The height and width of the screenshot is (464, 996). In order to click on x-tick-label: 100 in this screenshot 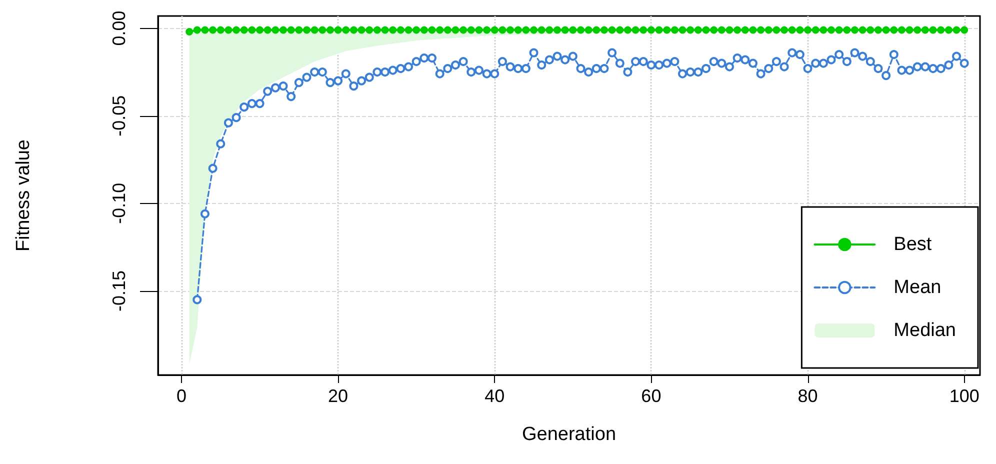, I will do `click(964, 396)`.